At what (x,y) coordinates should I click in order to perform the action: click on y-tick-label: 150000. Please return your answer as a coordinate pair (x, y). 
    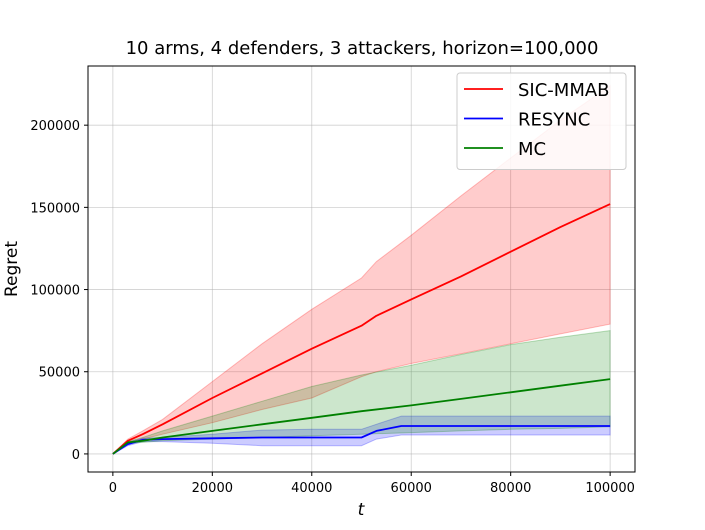
    Looking at the image, I should click on (55, 208).